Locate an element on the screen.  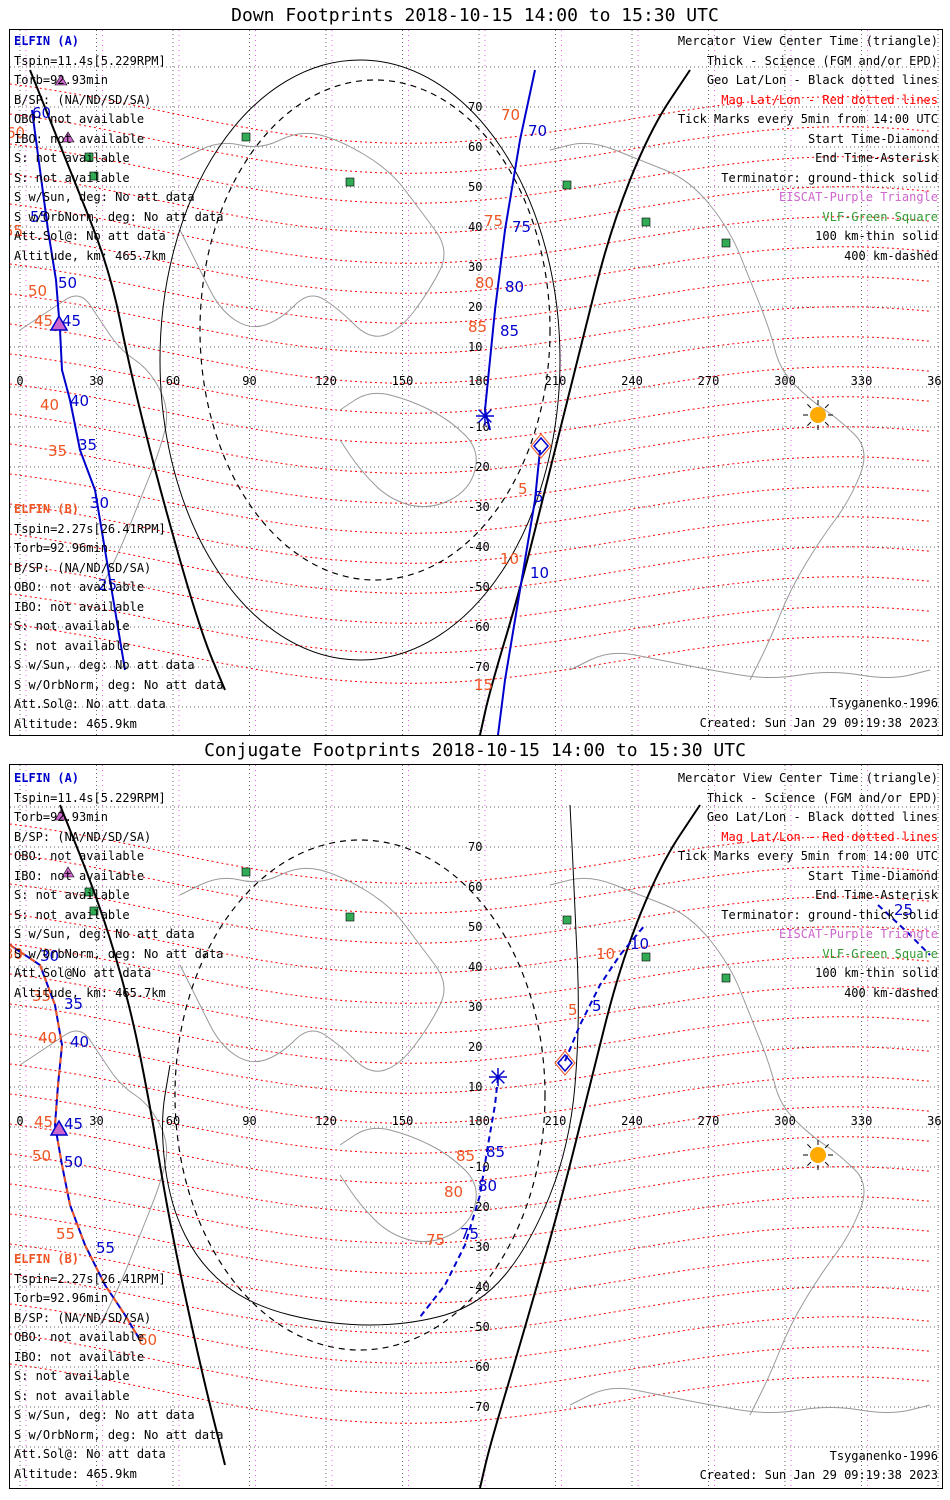
track-a-tick-label: 25 is located at coordinates (107, 585).